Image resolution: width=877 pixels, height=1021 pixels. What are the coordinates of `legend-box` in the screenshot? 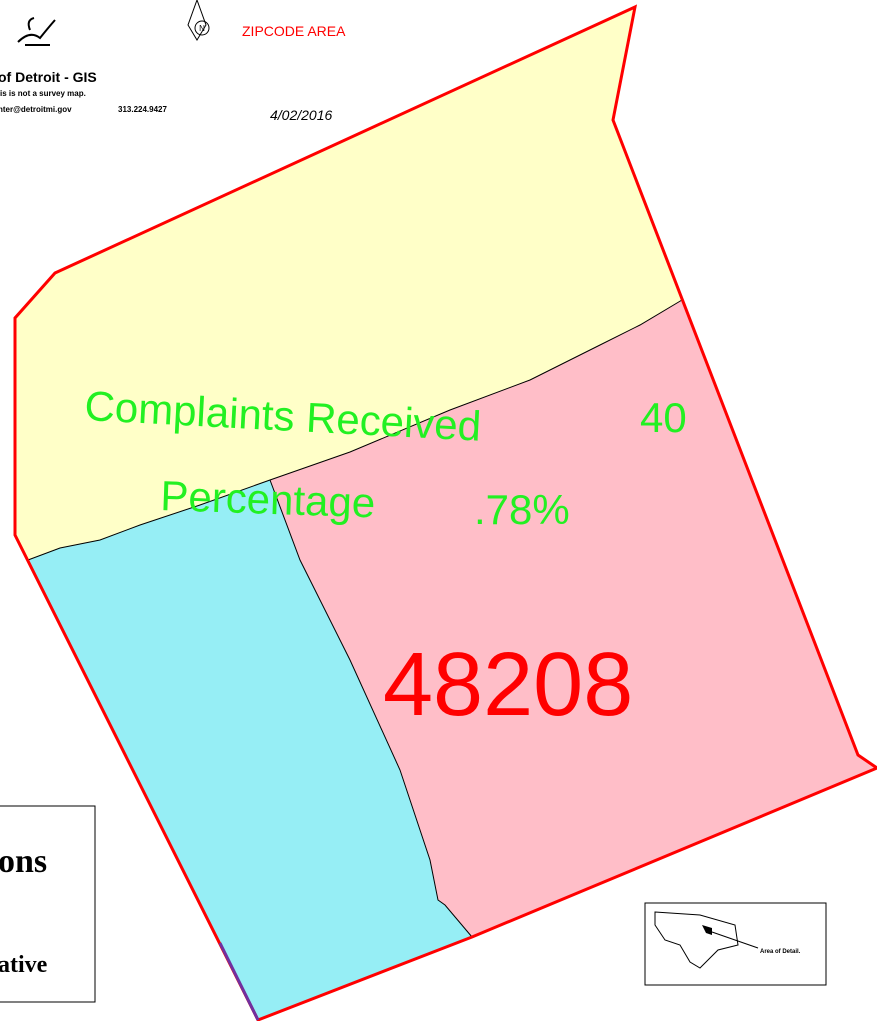 It's located at (48, 904).